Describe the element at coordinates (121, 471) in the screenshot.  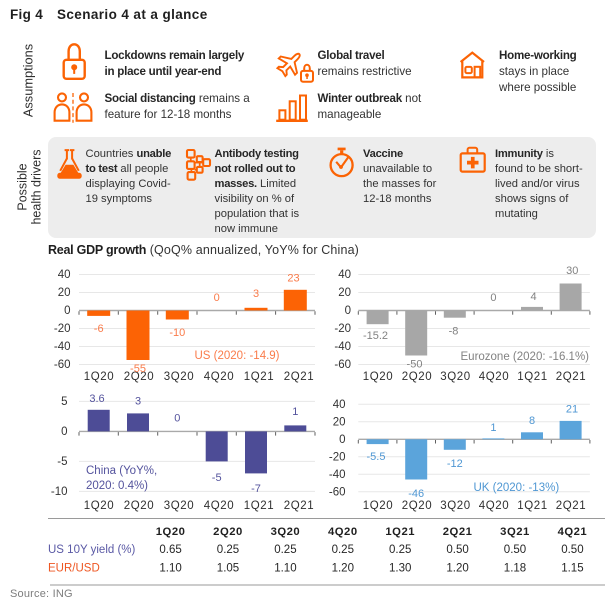
I see `svg-text: China (YoY%,` at that location.